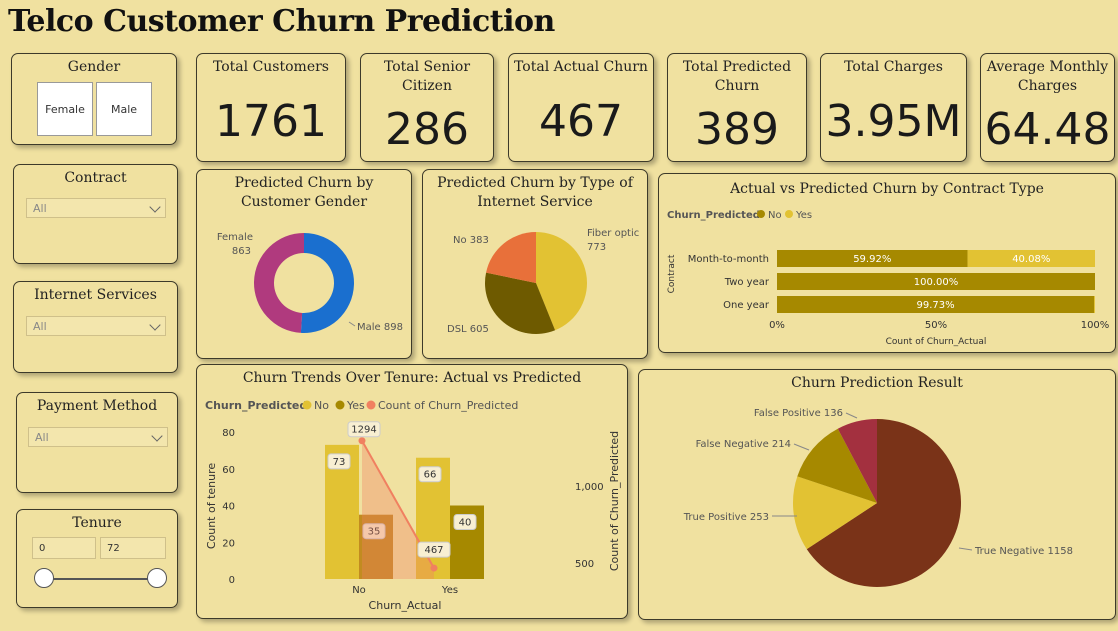 Image resolution: width=1118 pixels, height=631 pixels. What do you see at coordinates (327, 283) in the screenshot?
I see `pie-slice-male` at bounding box center [327, 283].